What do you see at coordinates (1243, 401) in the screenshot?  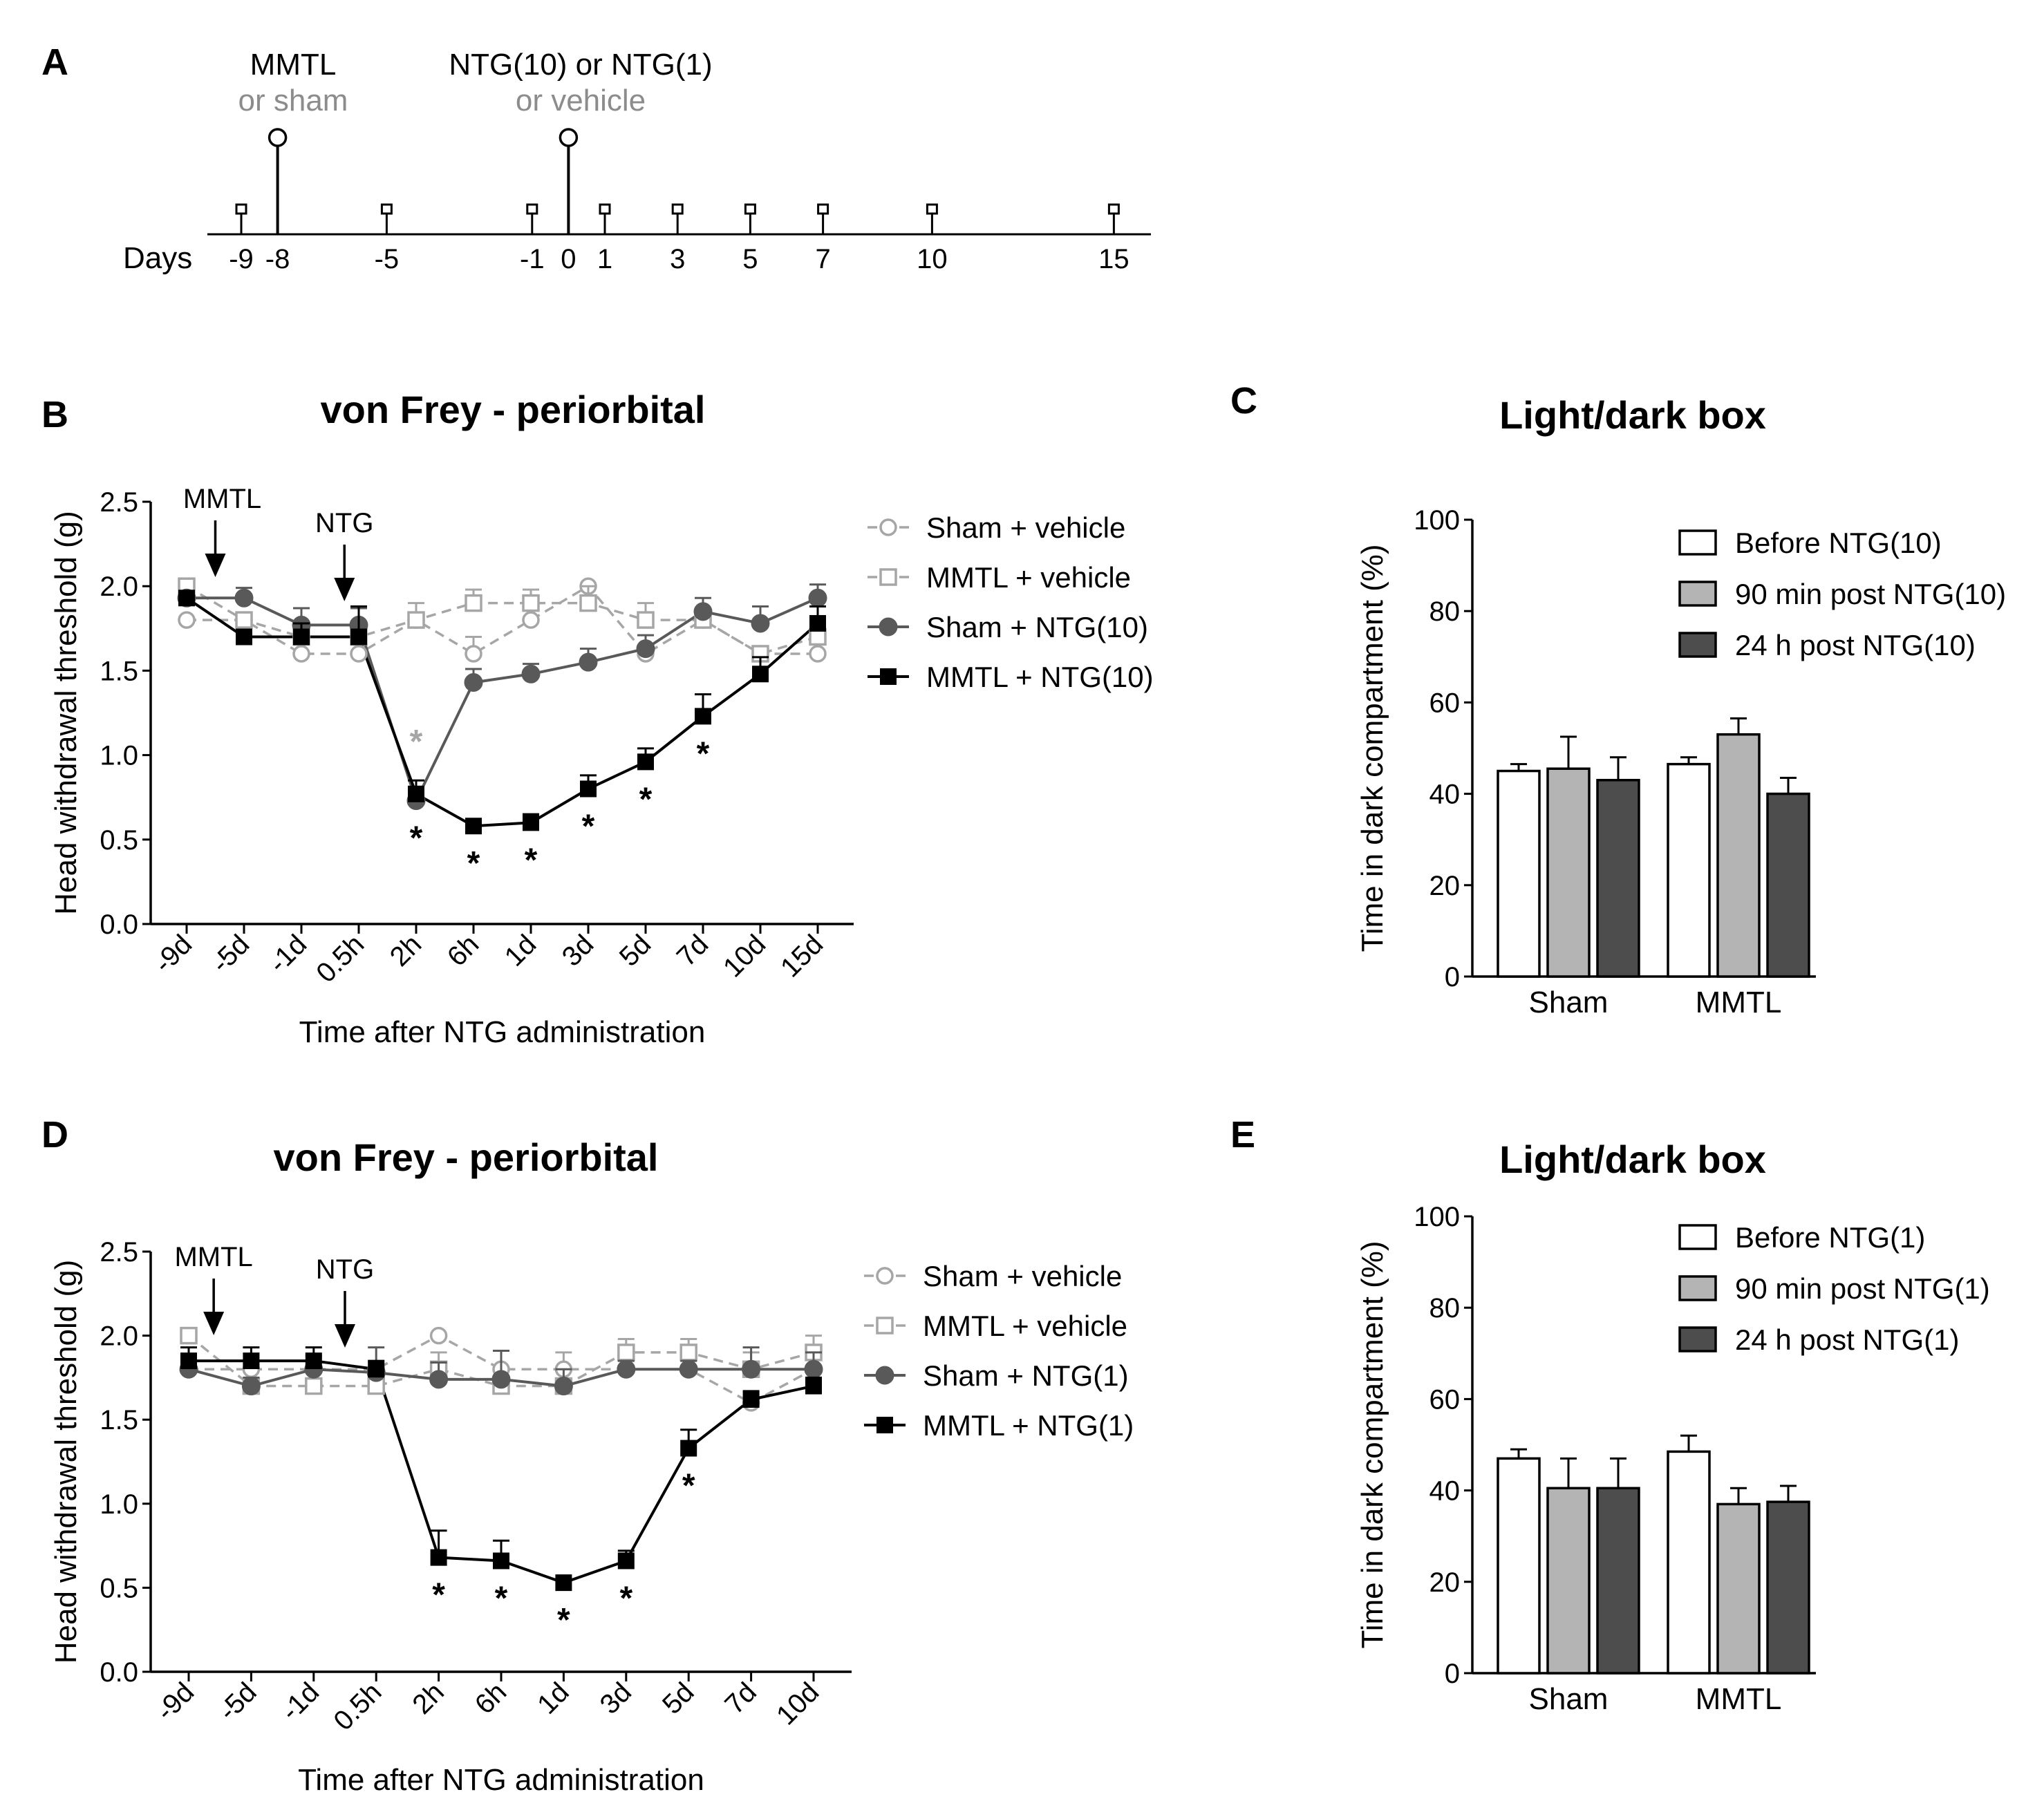 I see `panel-label-c: C` at bounding box center [1243, 401].